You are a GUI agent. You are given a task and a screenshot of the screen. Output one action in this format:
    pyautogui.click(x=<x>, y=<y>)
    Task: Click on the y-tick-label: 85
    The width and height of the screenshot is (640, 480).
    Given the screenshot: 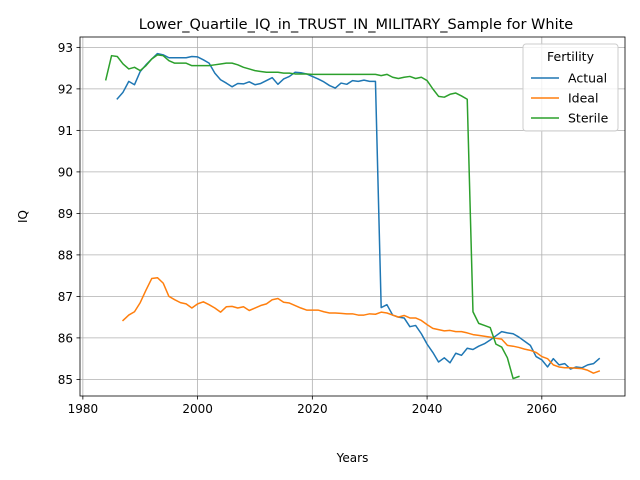 What is the action you would take?
    pyautogui.click(x=65, y=380)
    